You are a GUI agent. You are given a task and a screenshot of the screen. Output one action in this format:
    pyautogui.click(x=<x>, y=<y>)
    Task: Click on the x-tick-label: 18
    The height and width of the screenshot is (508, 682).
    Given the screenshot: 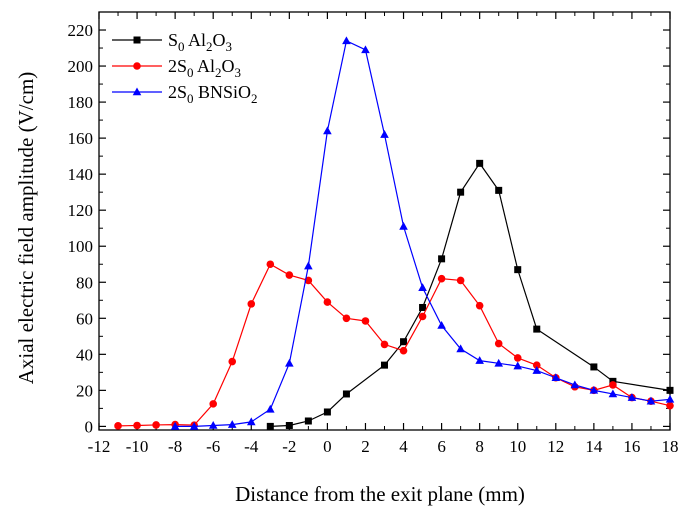 What is the action you would take?
    pyautogui.click(x=670, y=446)
    